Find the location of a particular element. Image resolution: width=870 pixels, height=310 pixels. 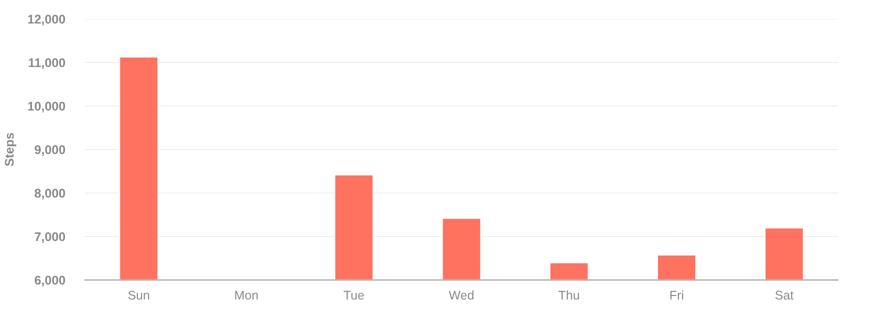

x-tick-label: Wed is located at coordinates (461, 295).